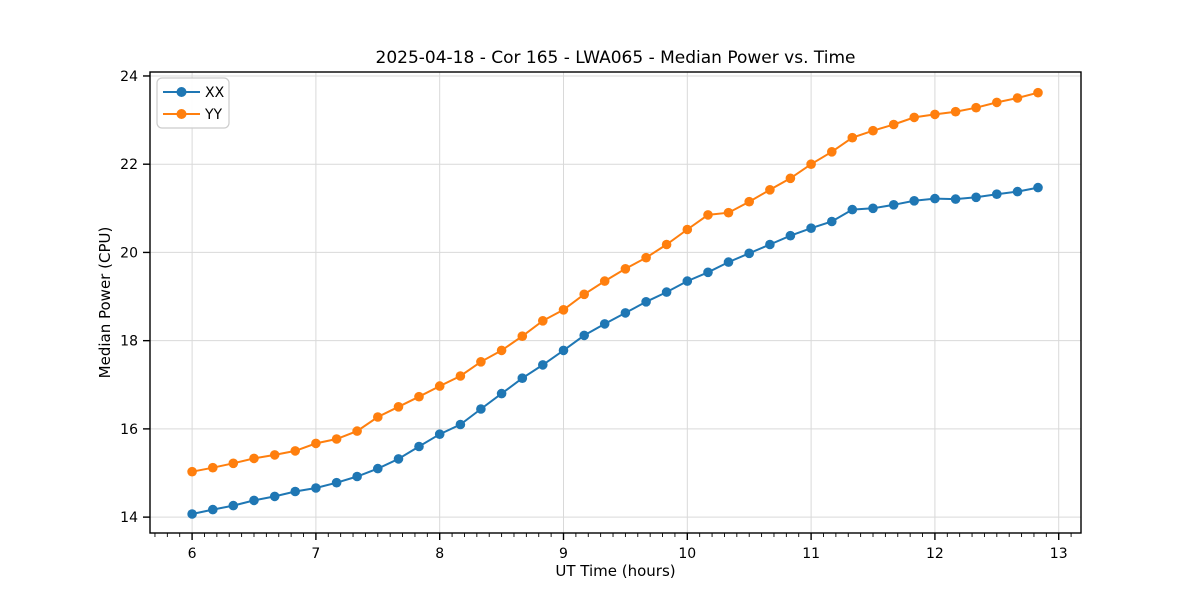  Describe the element at coordinates (315, 554) in the screenshot. I see `x-tick-label: 7` at that location.